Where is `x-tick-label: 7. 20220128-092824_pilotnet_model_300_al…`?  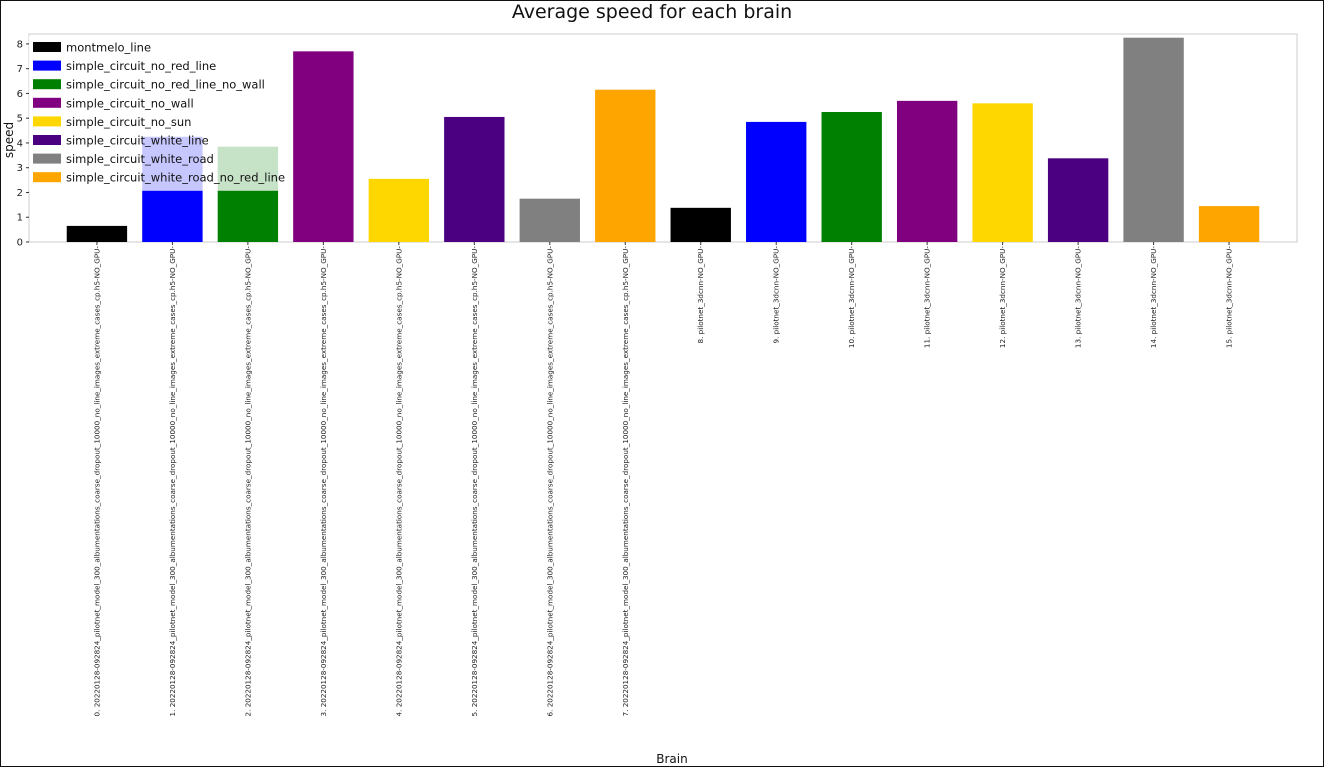
x-tick-label: 7. 20220128-092824_pilotnet_model_300_al… is located at coordinates (625, 481).